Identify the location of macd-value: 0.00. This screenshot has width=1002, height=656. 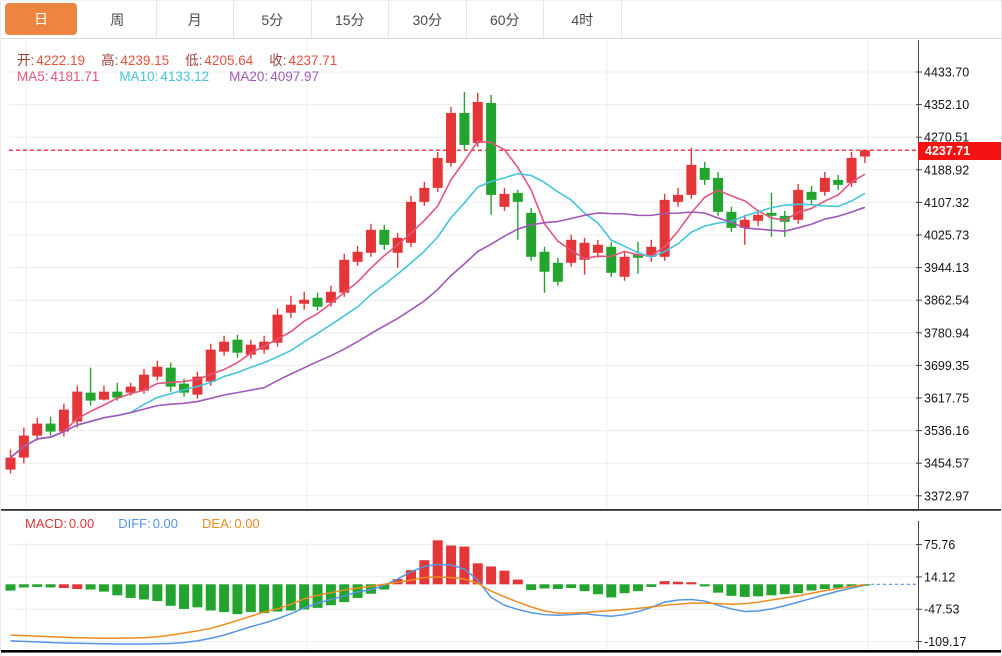
(81, 523).